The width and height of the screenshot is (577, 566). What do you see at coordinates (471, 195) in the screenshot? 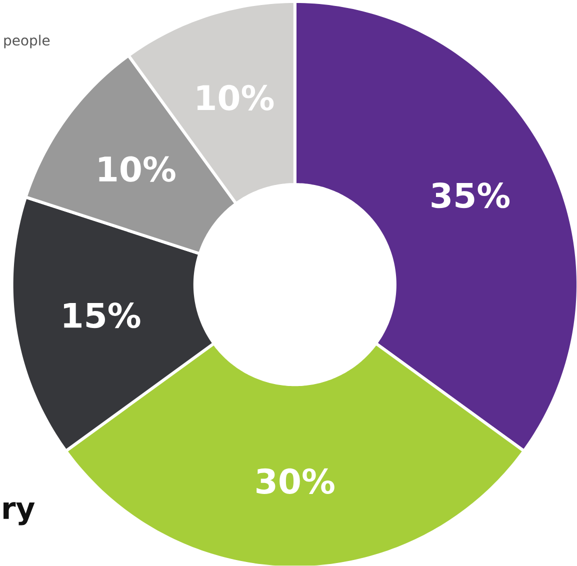
I see `data-label: 35%` at bounding box center [471, 195].